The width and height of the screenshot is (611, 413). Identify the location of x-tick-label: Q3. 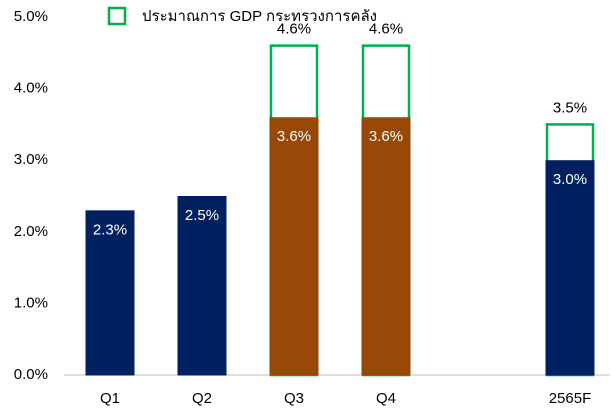
(294, 398).